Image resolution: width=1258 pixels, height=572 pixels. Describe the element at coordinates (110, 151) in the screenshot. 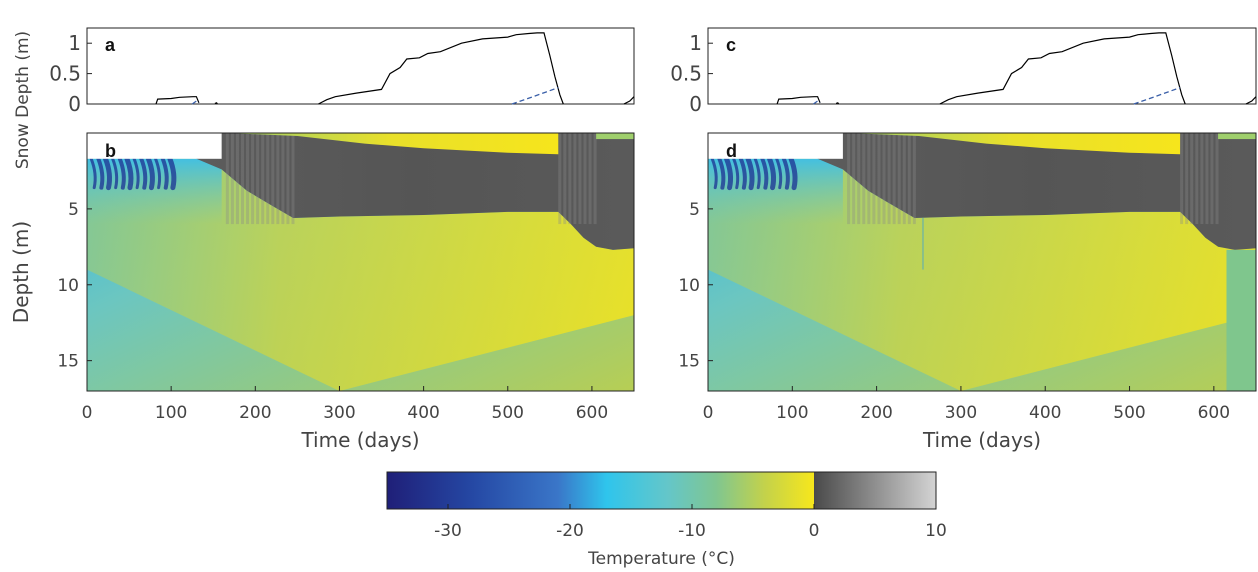

I see `panel-letter-b: b` at that location.